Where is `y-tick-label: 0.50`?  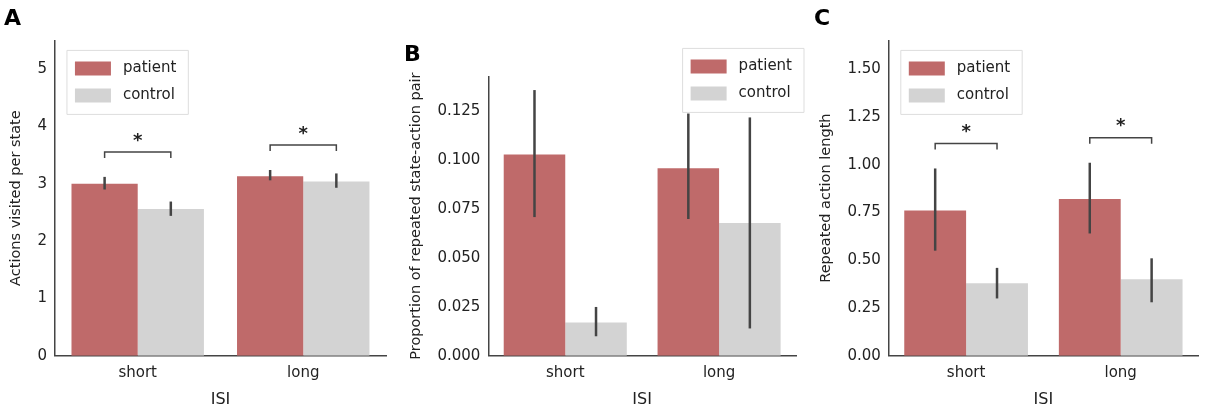
y-tick-label: 0.50 is located at coordinates (864, 259).